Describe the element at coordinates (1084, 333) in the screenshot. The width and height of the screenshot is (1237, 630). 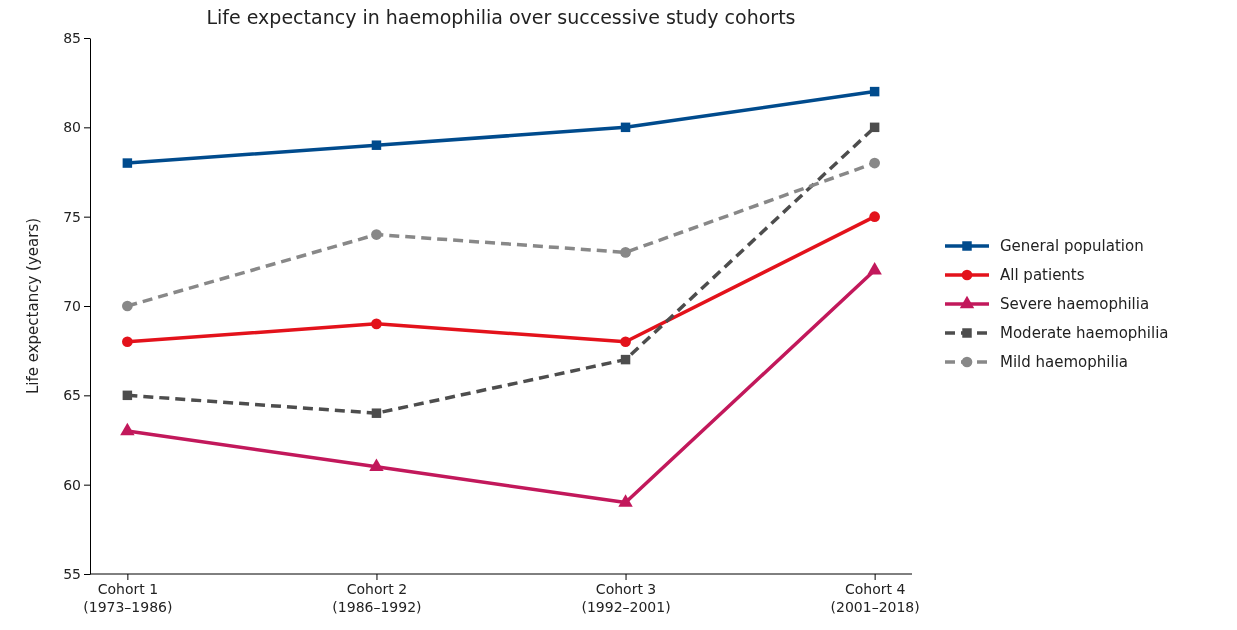
I see `legend-label: Moderate haemophilia` at that location.